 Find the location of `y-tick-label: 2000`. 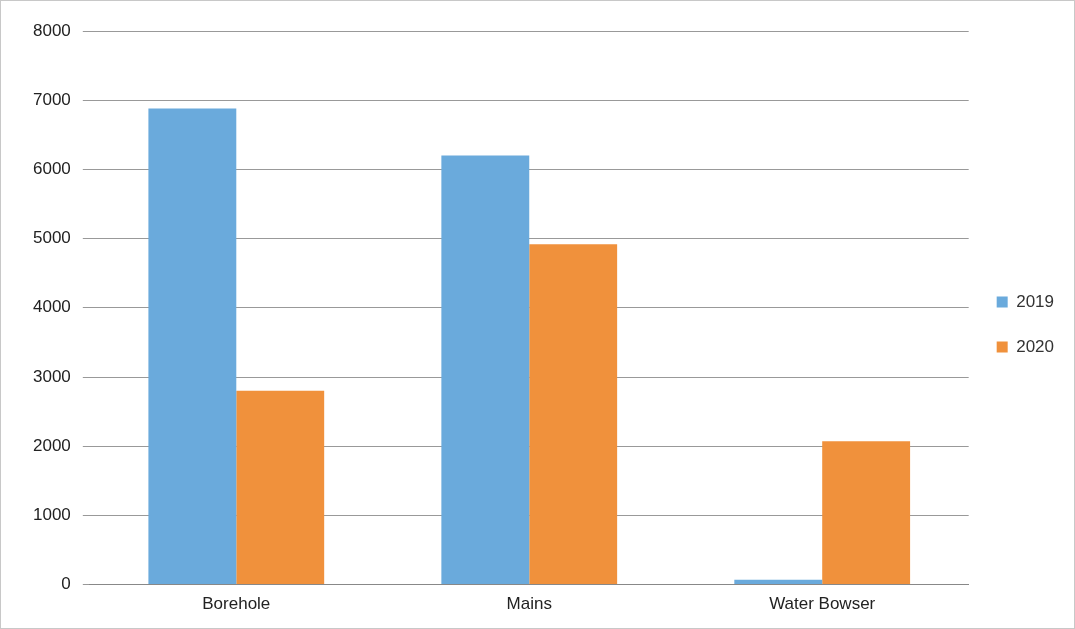

y-tick-label: 2000 is located at coordinates (51, 445).